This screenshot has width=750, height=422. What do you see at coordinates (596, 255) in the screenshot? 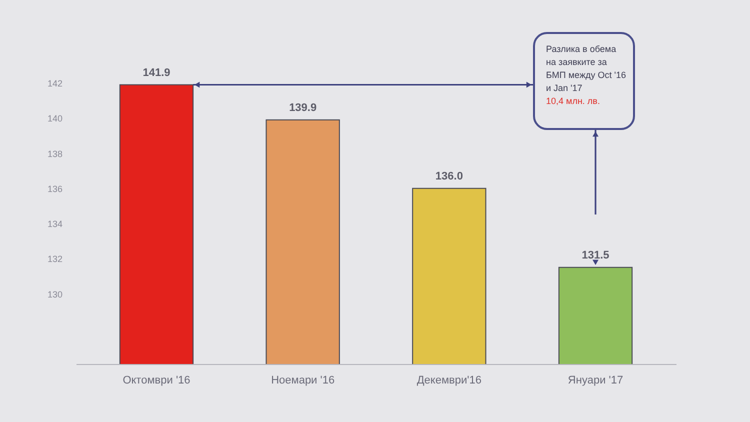
I see `data-label: 131.5` at bounding box center [596, 255].